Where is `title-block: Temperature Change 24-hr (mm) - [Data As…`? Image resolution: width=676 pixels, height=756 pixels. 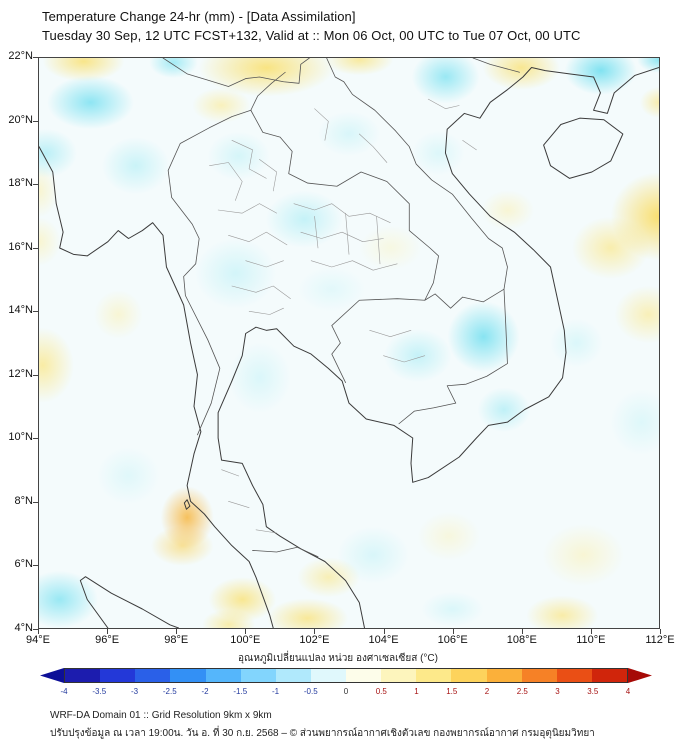
title-block: Temperature Change 24-hr (mm) - [Data As… is located at coordinates (311, 26).